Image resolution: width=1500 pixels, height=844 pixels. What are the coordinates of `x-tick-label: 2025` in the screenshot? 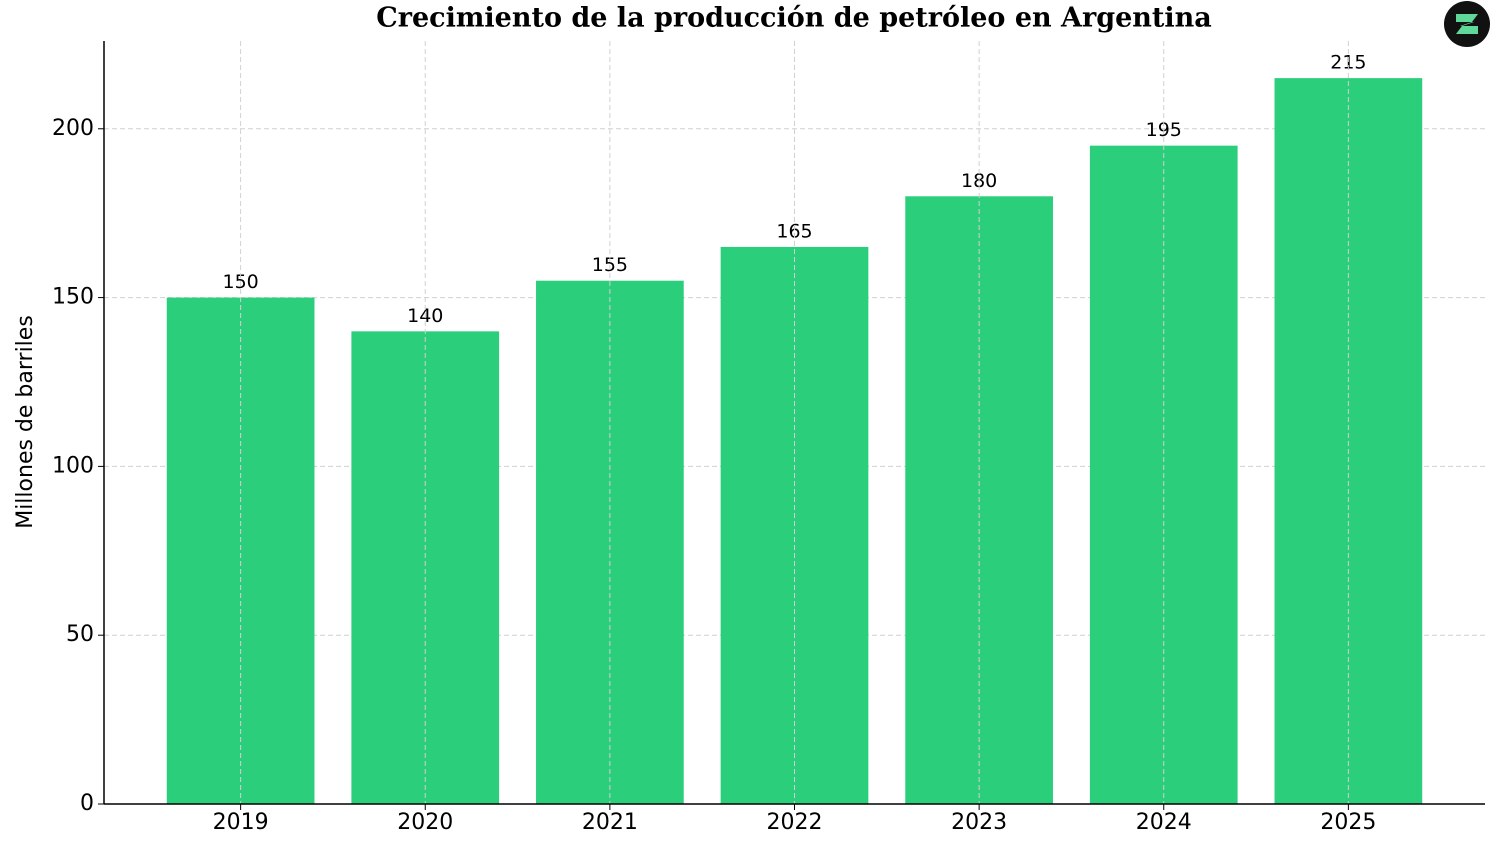 It's located at (1348, 822).